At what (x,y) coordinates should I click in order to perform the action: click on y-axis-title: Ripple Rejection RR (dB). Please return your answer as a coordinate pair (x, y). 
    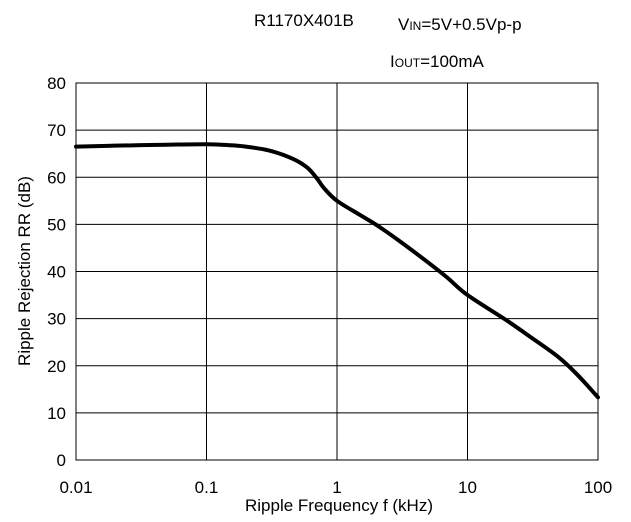
    Looking at the image, I should click on (24, 271).